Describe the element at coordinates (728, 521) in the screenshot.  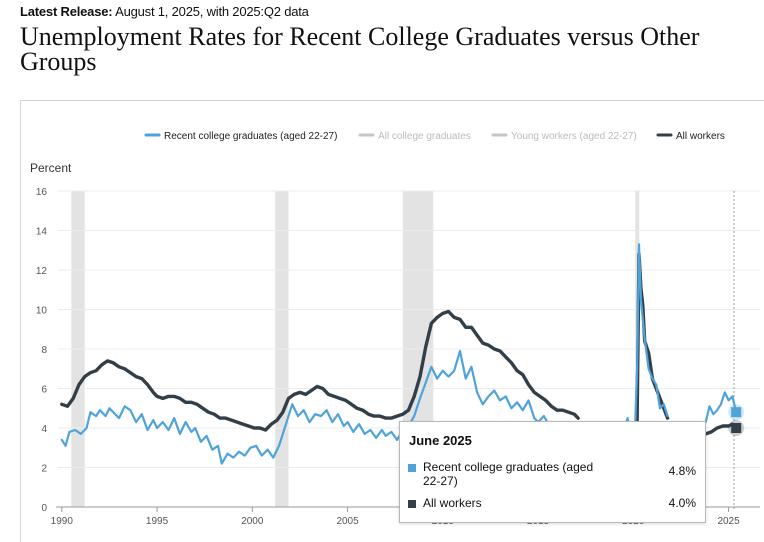
I see `x-tick-label: 2025` at that location.